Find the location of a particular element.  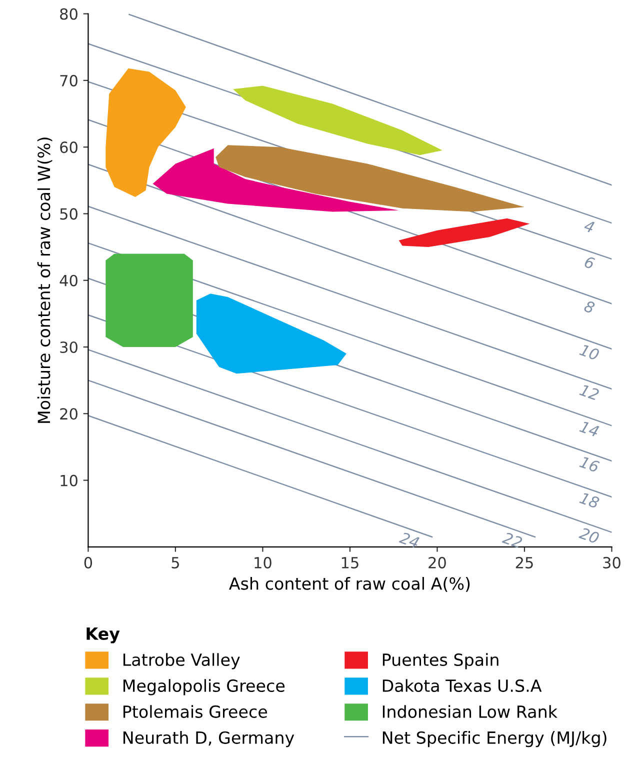

x-tick-label: 15 is located at coordinates (350, 562).